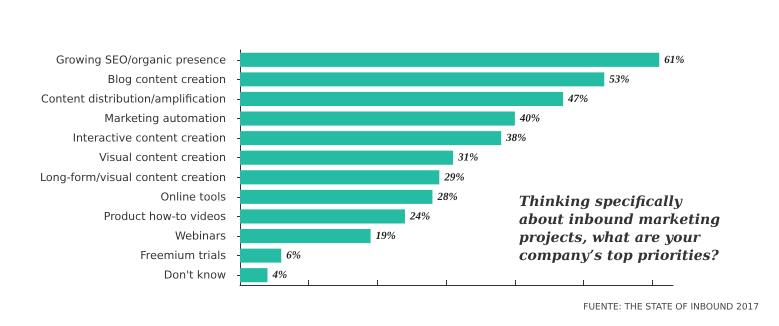  Describe the element at coordinates (674, 60) in the screenshot. I see `data-label: 61%` at that location.